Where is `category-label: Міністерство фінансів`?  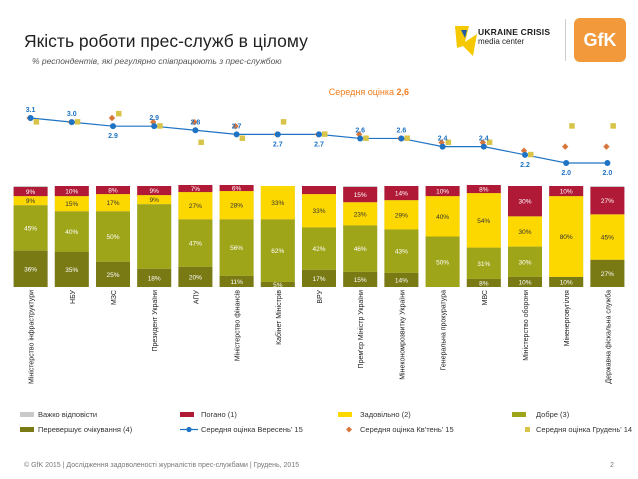
category-label: Міністерство фінансів is located at coordinates (238, 325).